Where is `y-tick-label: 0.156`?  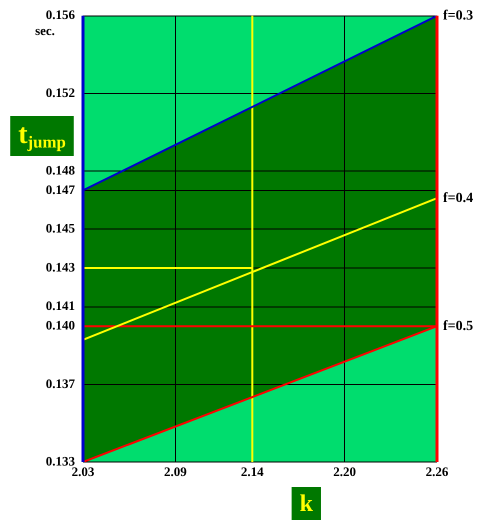
y-tick-label: 0.156 is located at coordinates (61, 14).